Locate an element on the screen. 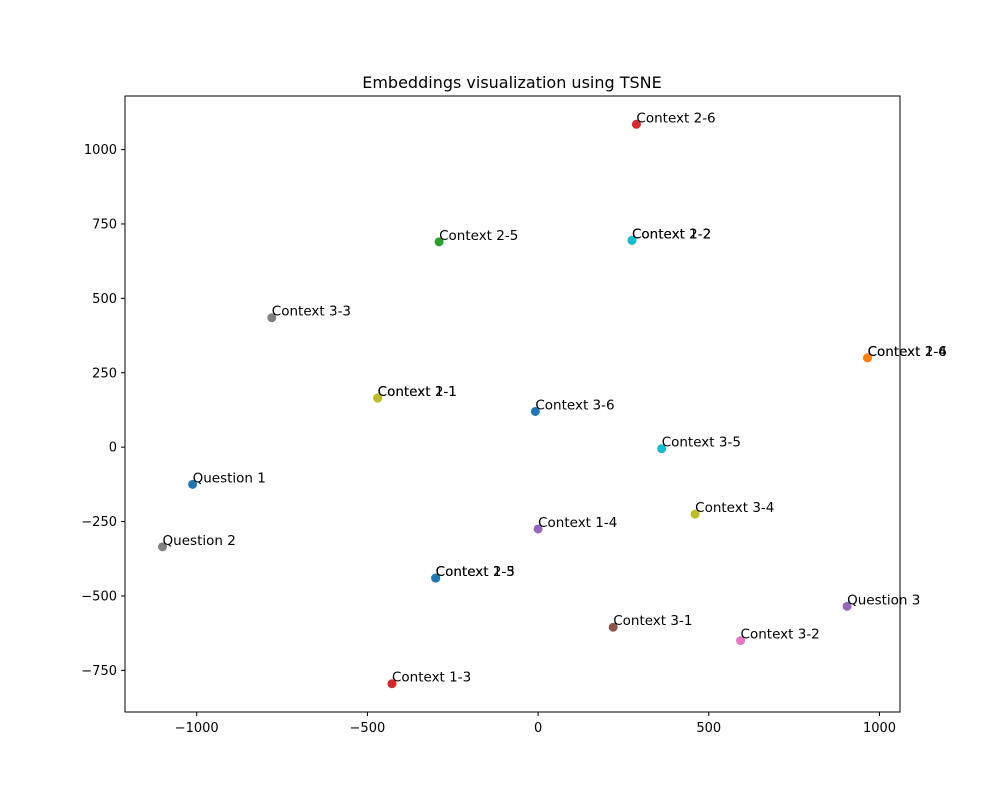 The width and height of the screenshot is (1000, 800). point-label: Context 3-1 is located at coordinates (652, 621).